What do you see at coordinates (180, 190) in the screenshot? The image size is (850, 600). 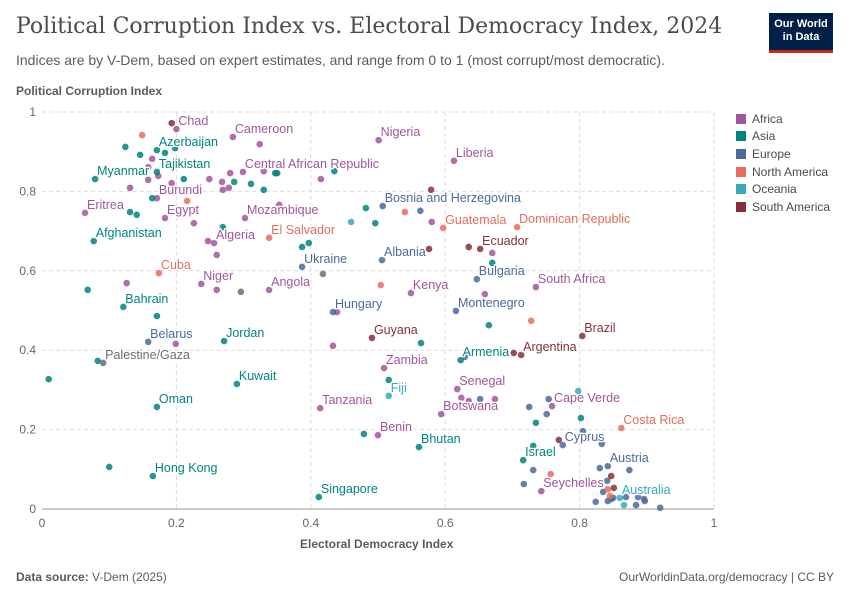 I see `point-label: Burundi` at bounding box center [180, 190].